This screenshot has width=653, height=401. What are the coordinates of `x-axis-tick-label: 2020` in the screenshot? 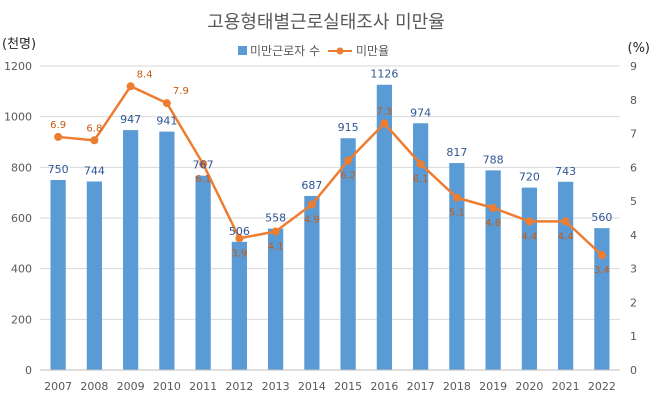 It's located at (529, 386).